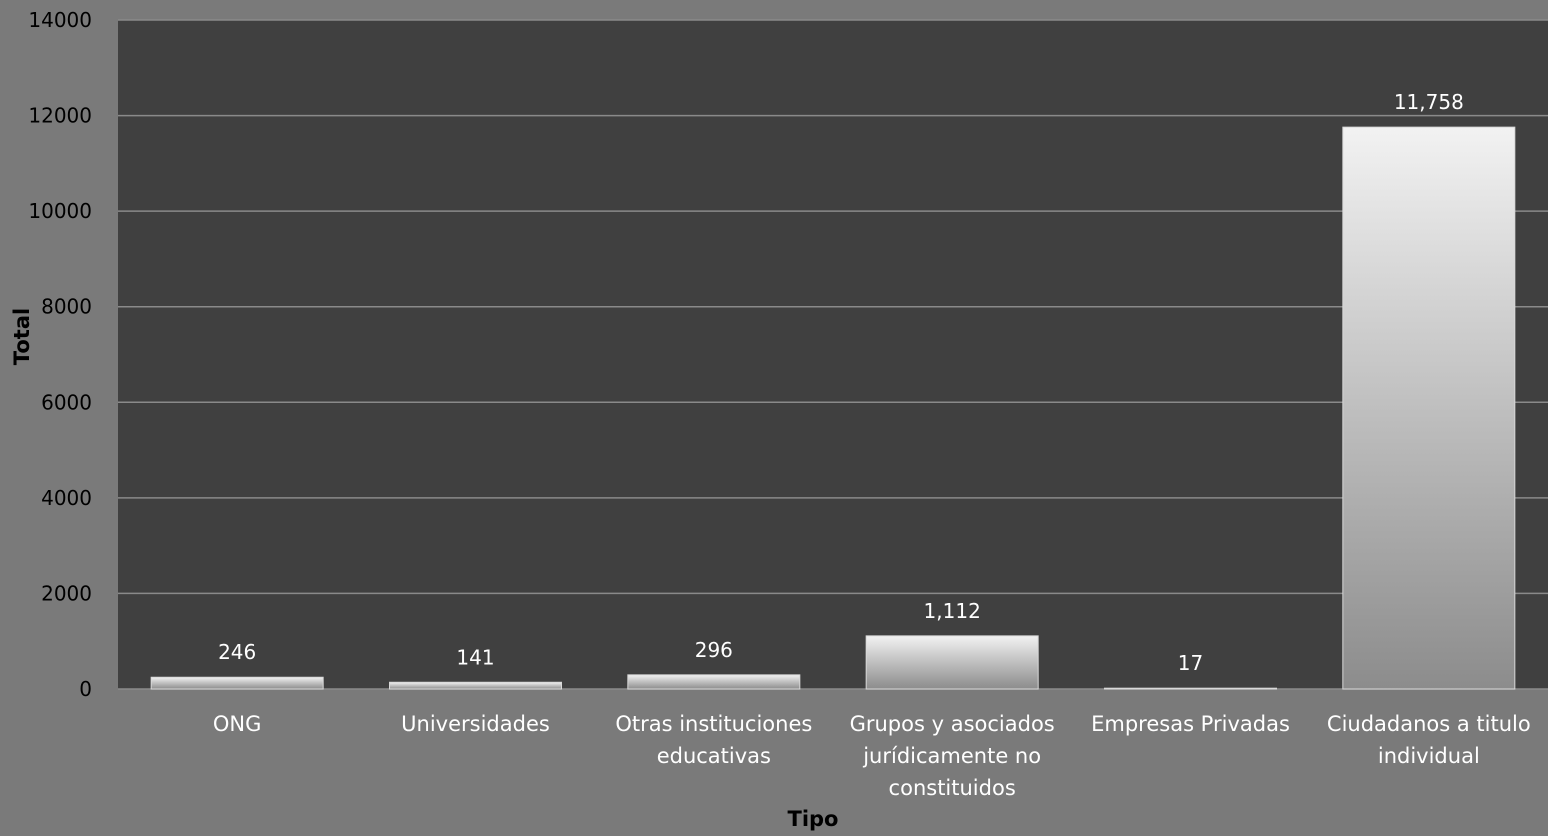 This screenshot has height=836, width=1548. What do you see at coordinates (813, 819) in the screenshot?
I see `x-axis-title: Tipo` at bounding box center [813, 819].